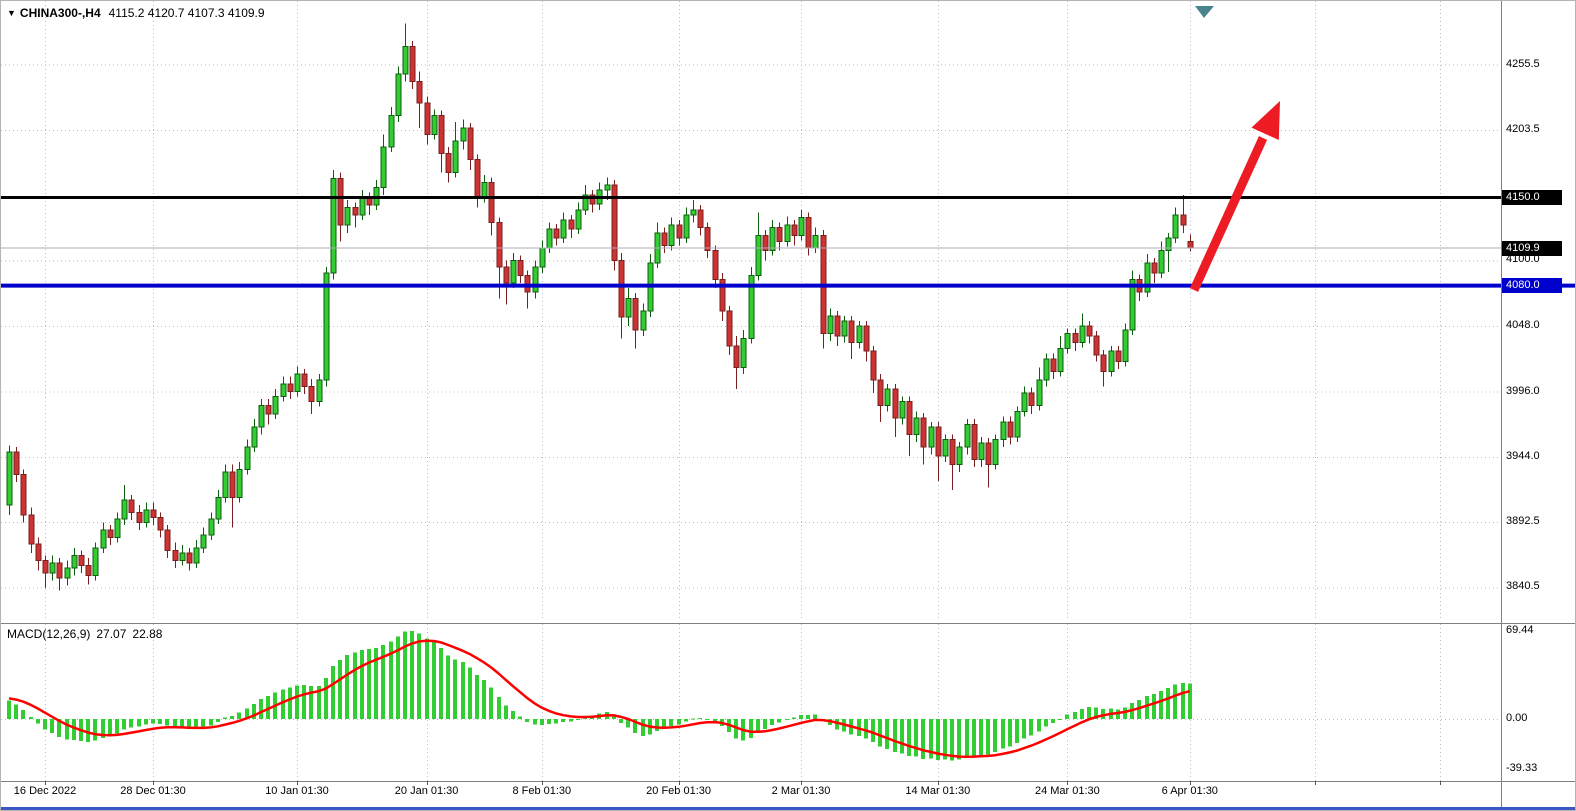 The height and width of the screenshot is (811, 1576). Describe the element at coordinates (1517, 718) in the screenshot. I see `macd-axis-zero: 0.00` at that location.